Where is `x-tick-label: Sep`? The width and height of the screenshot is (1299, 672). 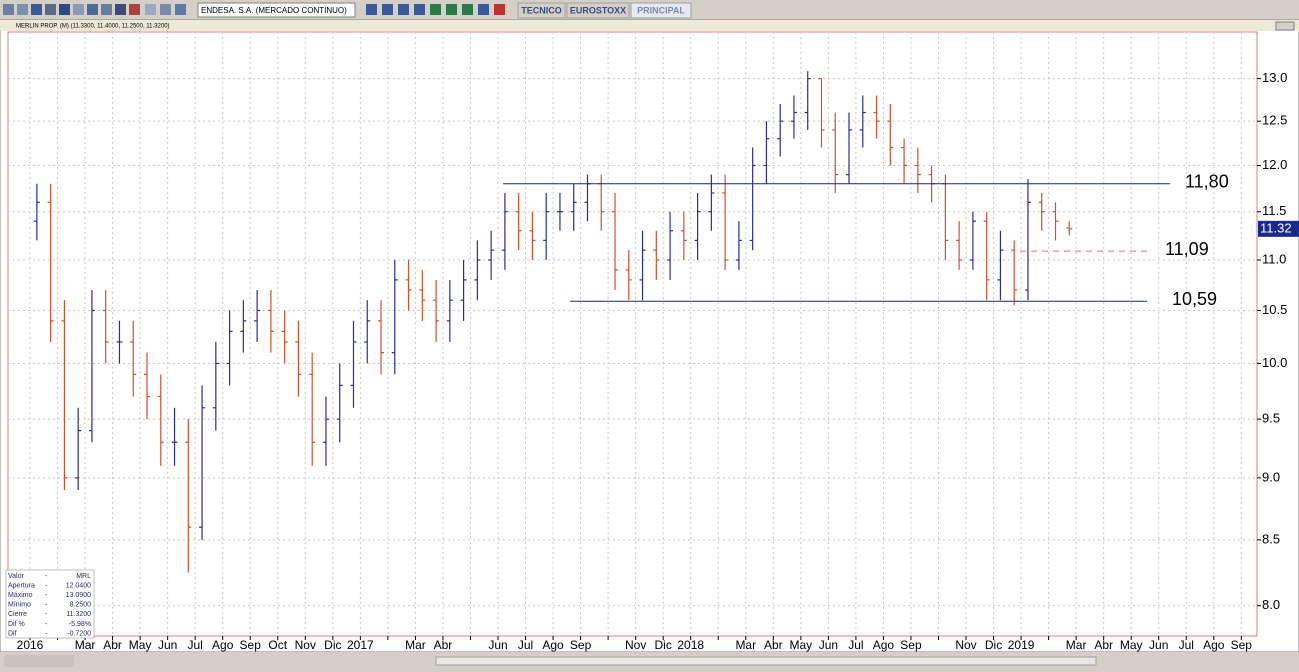 x-tick-label: Sep is located at coordinates (1242, 645).